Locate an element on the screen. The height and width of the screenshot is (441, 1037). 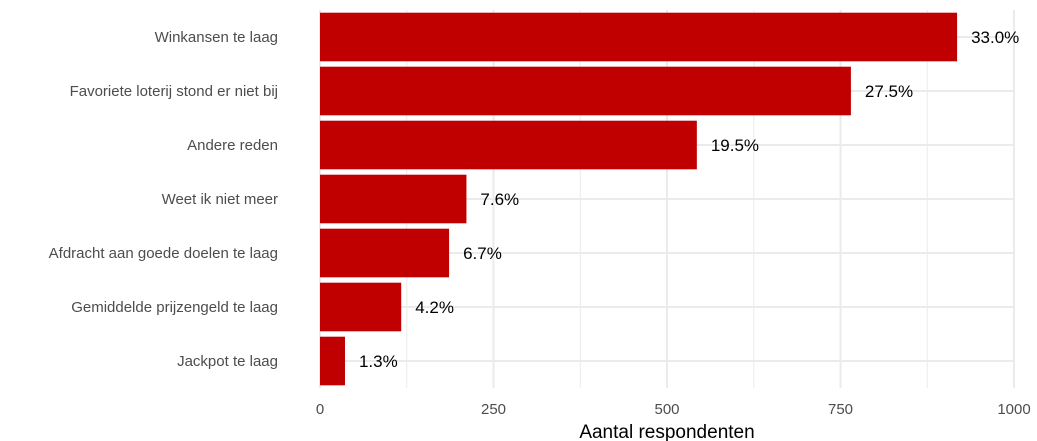
data-label: 4.2% is located at coordinates (434, 307).